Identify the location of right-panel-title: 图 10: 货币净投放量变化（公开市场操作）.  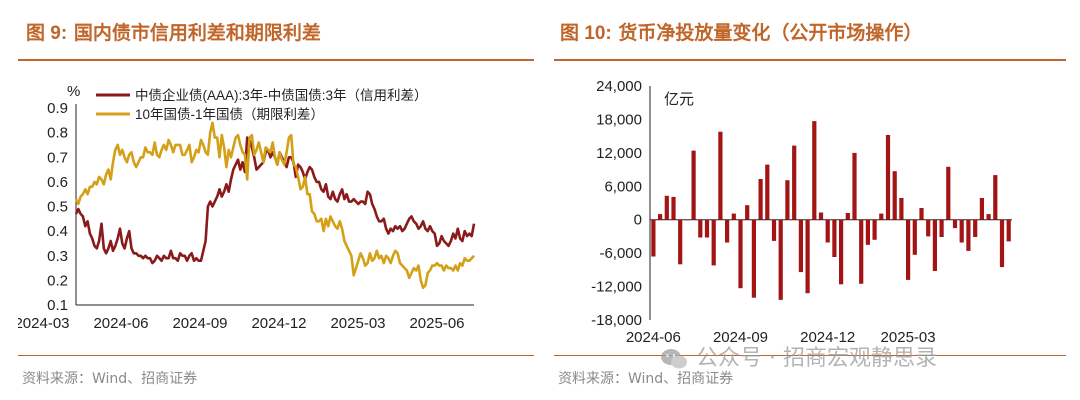
(741, 31).